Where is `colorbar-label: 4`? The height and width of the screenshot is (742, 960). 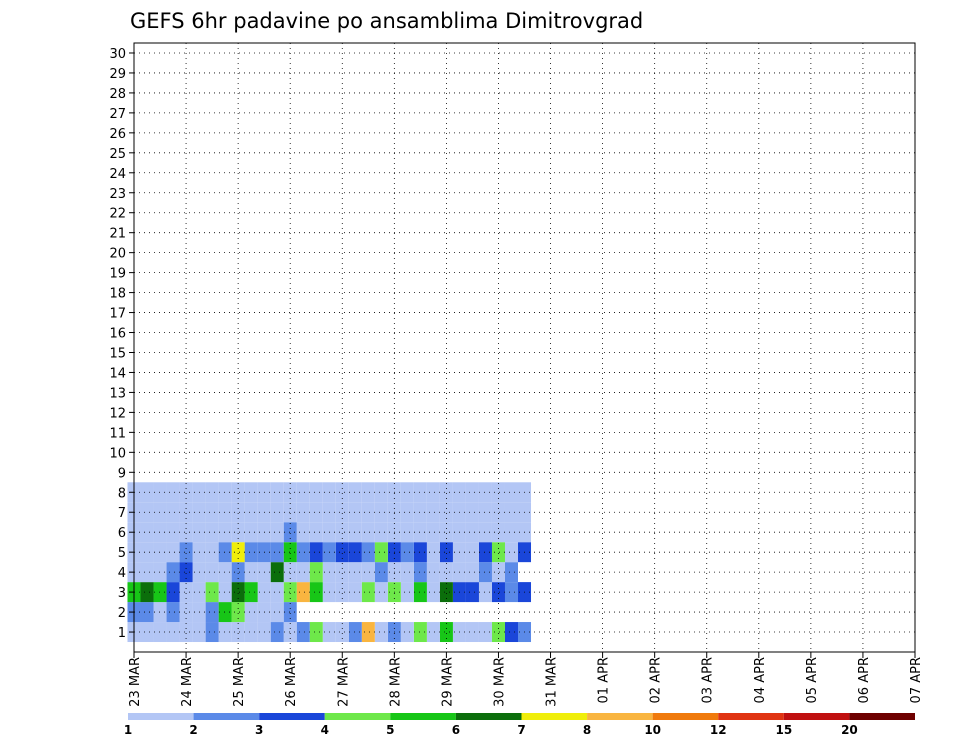
colorbar-label: 4 is located at coordinates (325, 730).